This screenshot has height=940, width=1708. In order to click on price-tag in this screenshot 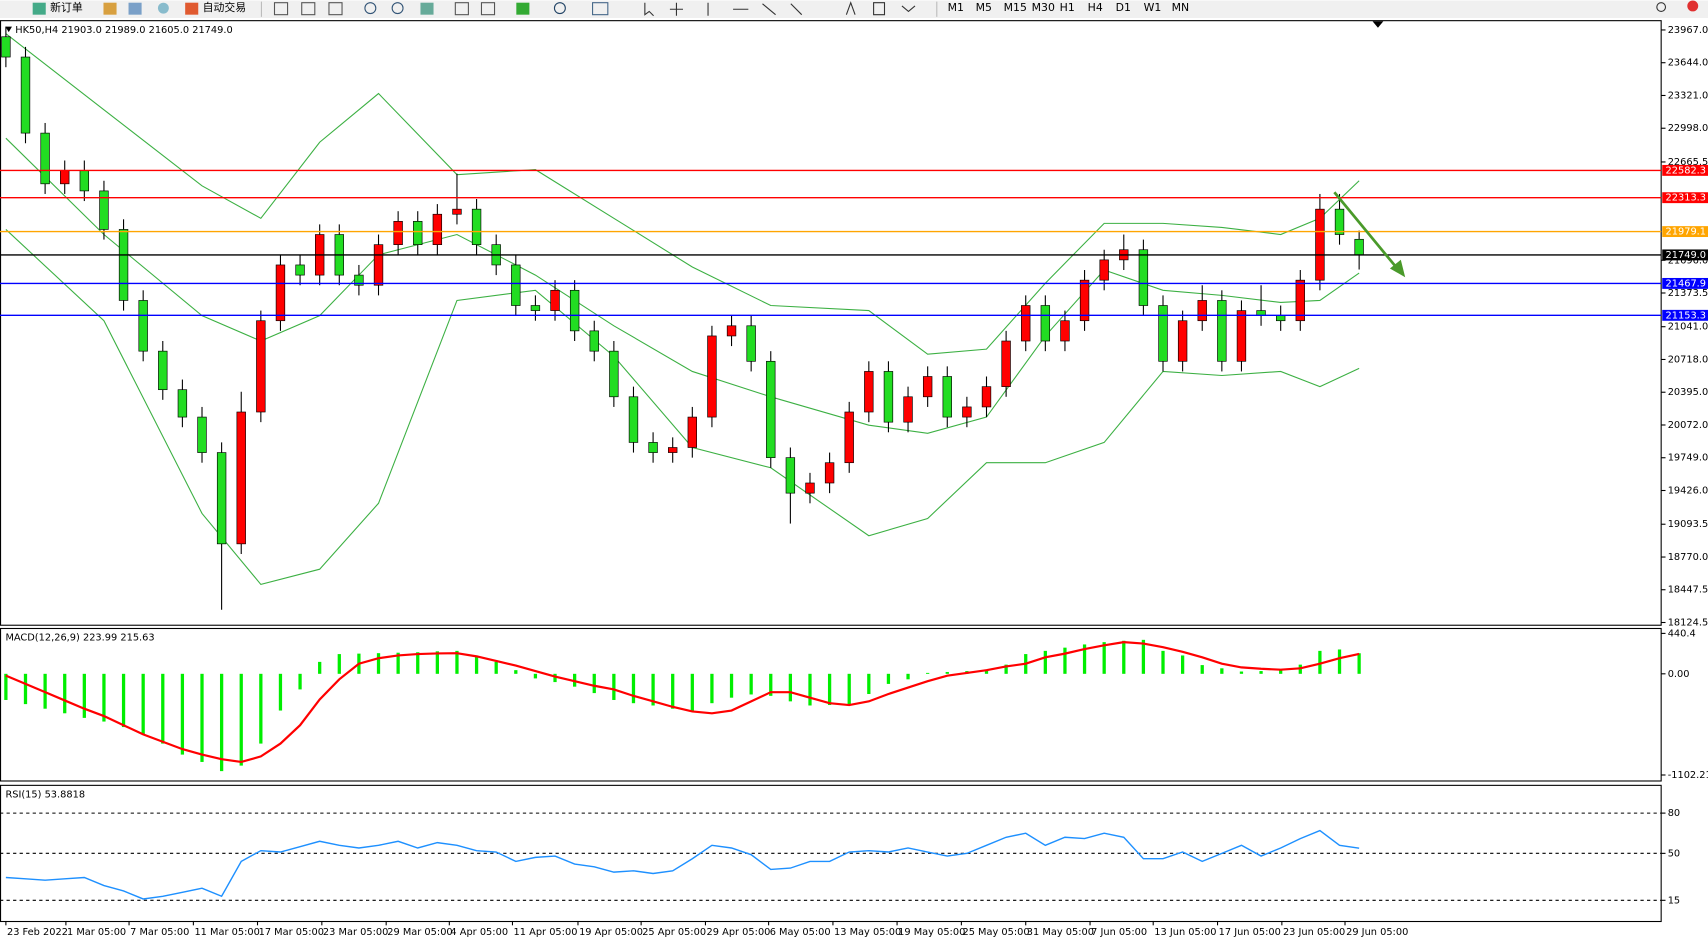, I will do `click(1685, 255)`.